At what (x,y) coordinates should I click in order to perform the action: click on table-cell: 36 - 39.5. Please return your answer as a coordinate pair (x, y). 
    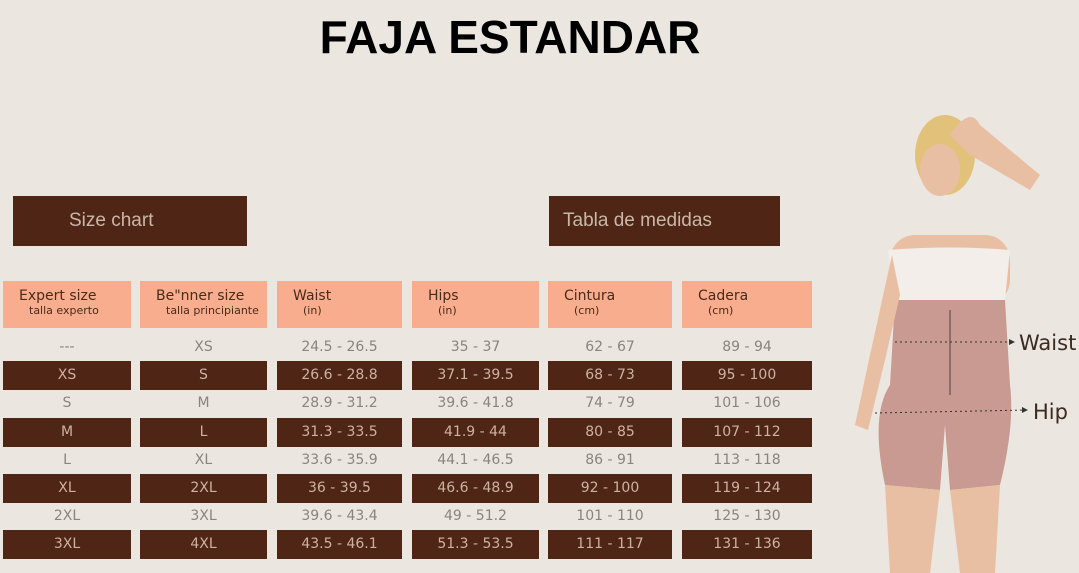
    Looking at the image, I should click on (339, 488).